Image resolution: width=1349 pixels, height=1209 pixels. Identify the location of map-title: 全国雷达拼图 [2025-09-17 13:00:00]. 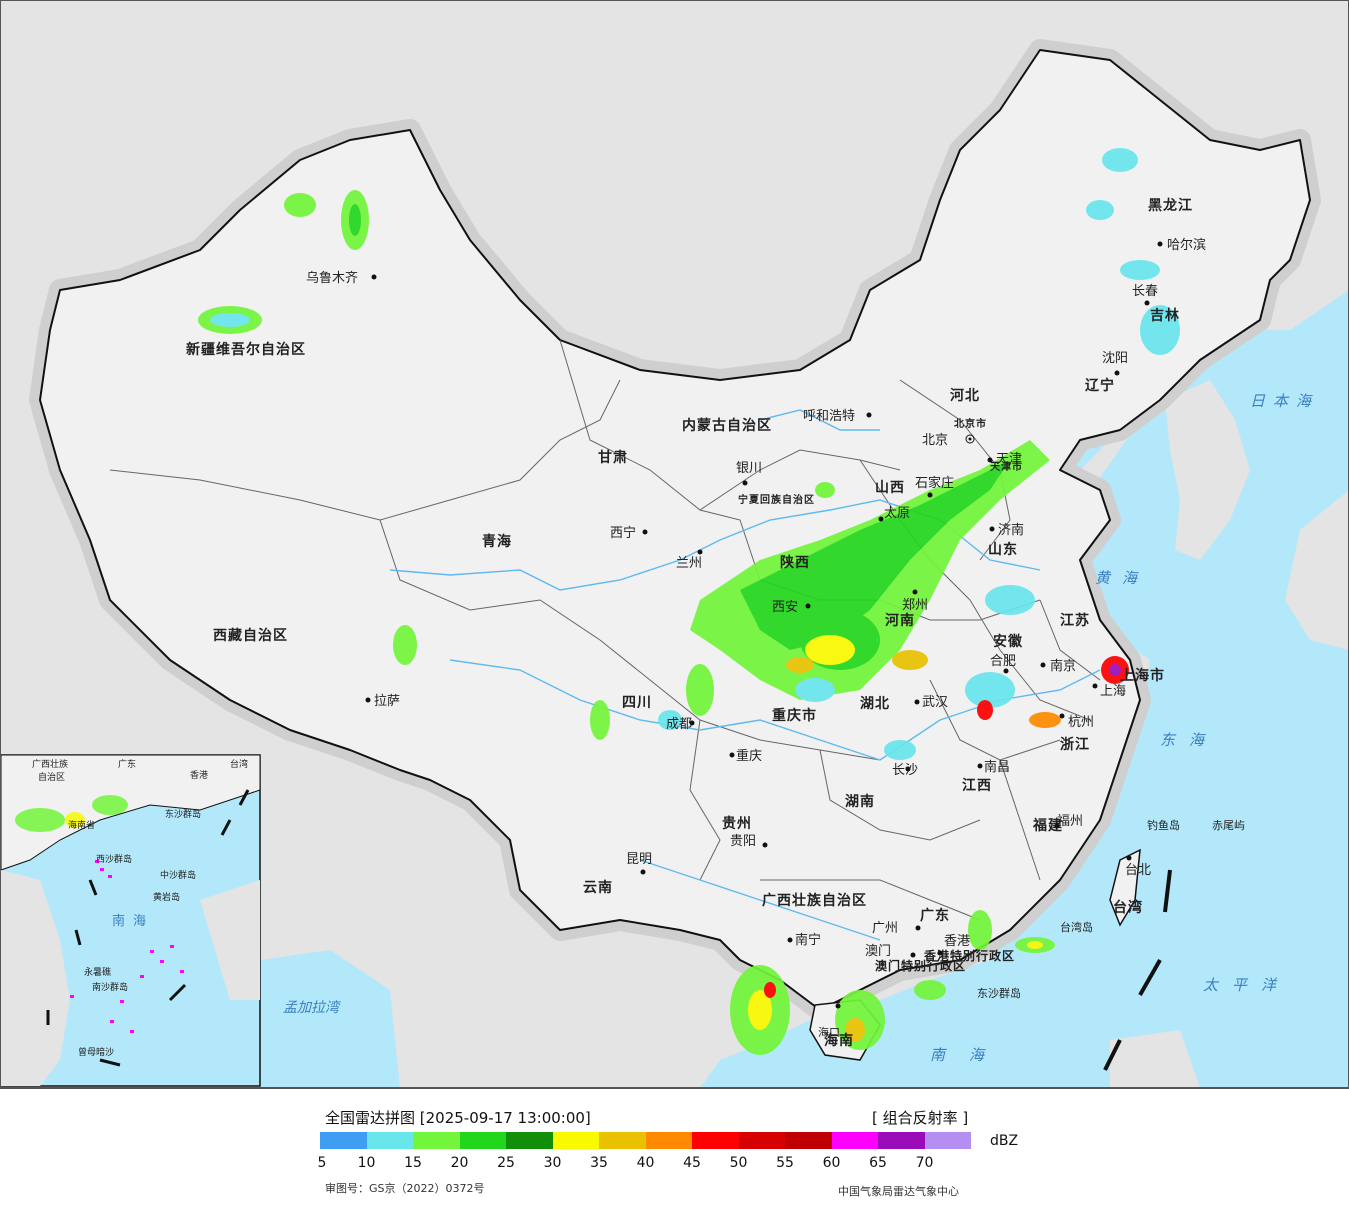
(458, 1118).